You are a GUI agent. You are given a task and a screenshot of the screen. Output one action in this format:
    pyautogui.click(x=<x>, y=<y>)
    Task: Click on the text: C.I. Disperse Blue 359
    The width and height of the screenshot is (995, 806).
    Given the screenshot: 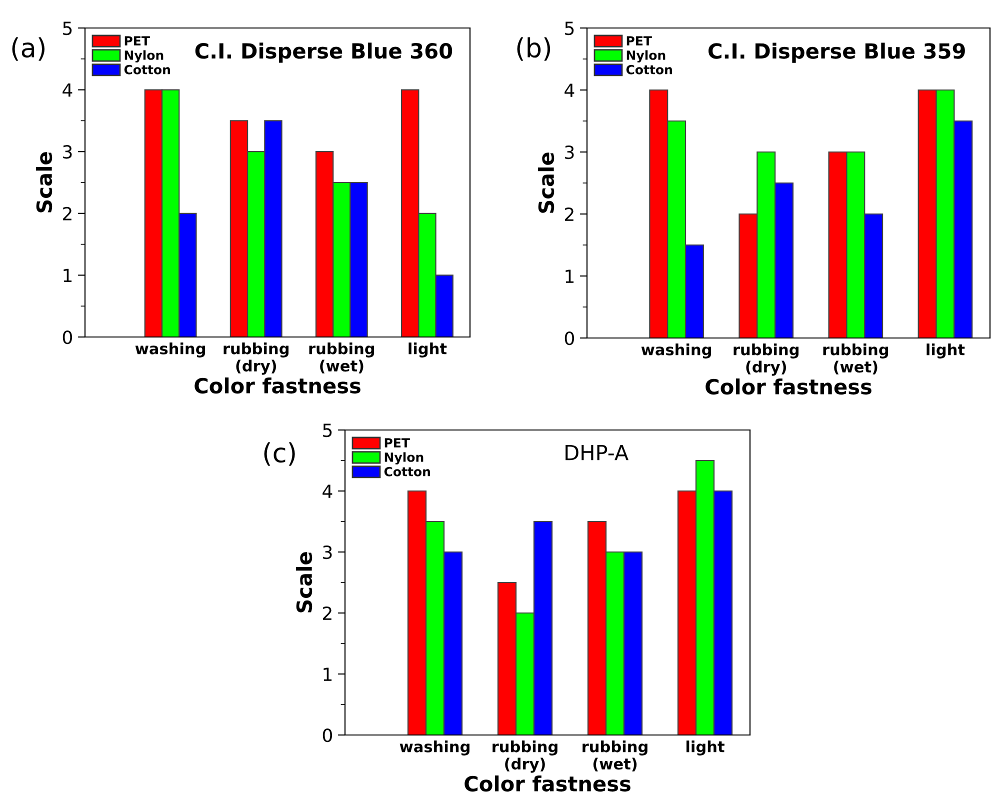 What is the action you would take?
    pyautogui.click(x=836, y=52)
    